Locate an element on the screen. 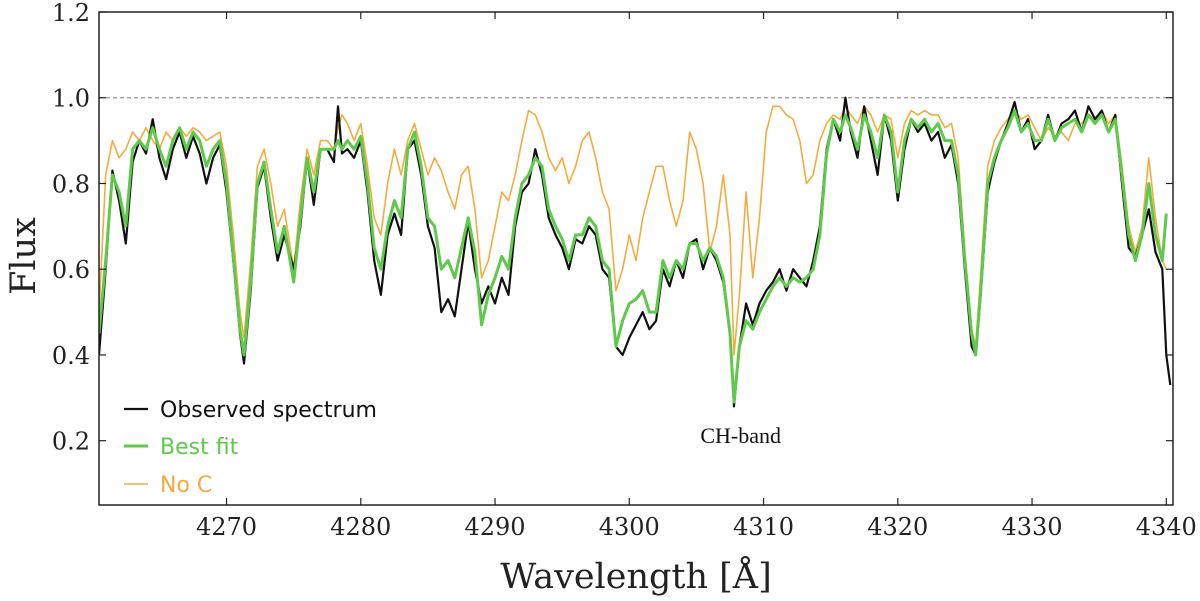 Image resolution: width=1200 pixels, height=601 pixels. x-tick-label: 4280 is located at coordinates (360, 527).